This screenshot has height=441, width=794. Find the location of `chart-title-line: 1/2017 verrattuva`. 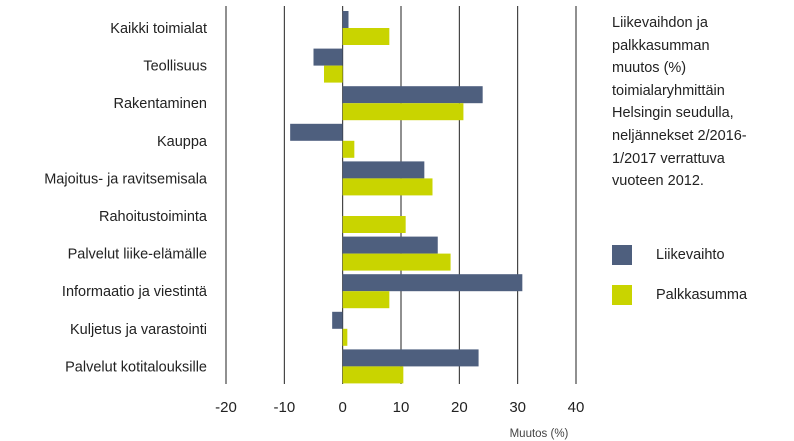

chart-title-line: 1/2017 verrattuva is located at coordinates (668, 158).